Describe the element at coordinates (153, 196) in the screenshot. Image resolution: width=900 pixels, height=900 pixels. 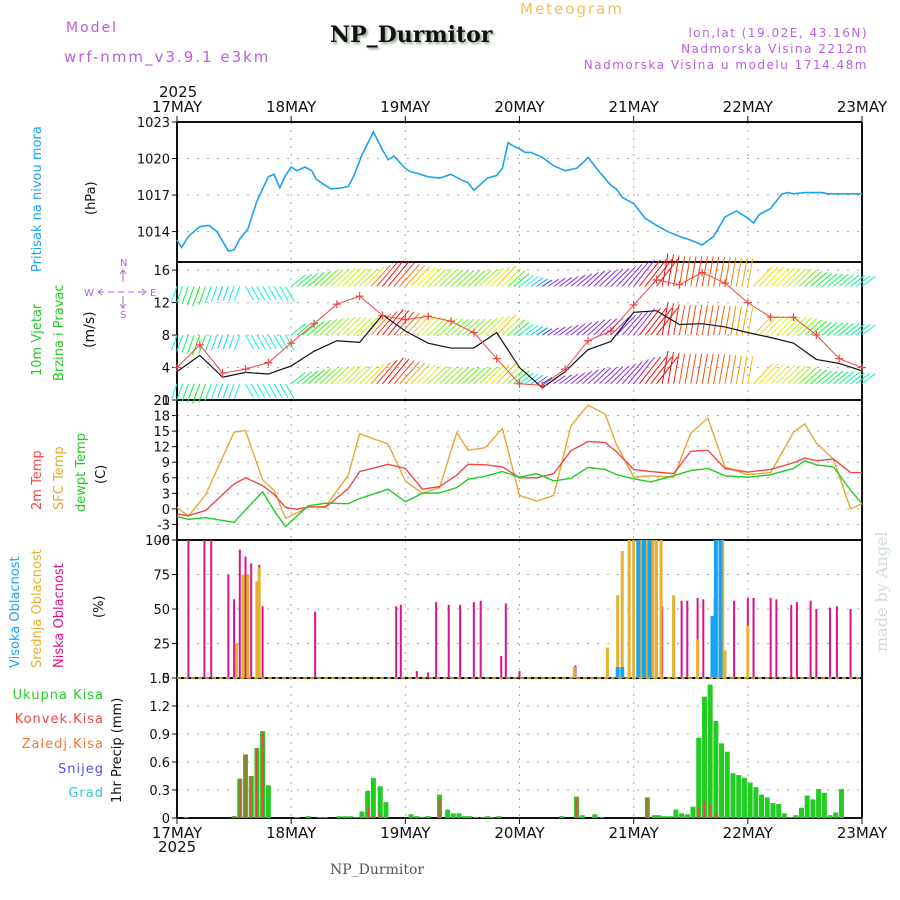
I see `y-tick-label: 1017` at that location.